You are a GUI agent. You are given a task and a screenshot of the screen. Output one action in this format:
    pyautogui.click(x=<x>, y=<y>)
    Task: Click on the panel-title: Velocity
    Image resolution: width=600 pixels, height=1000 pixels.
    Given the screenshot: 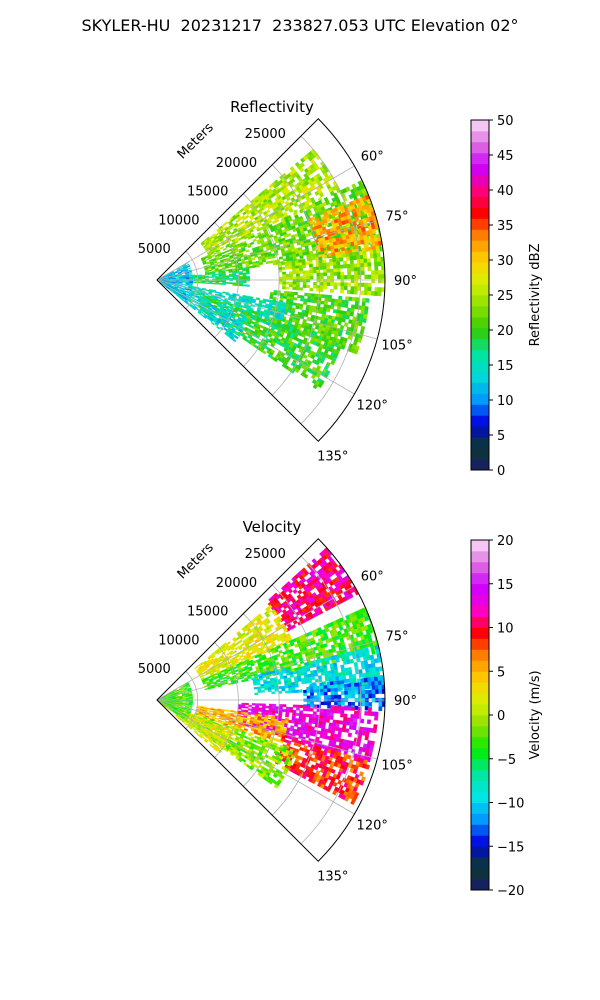 What is the action you would take?
    pyautogui.click(x=272, y=527)
    